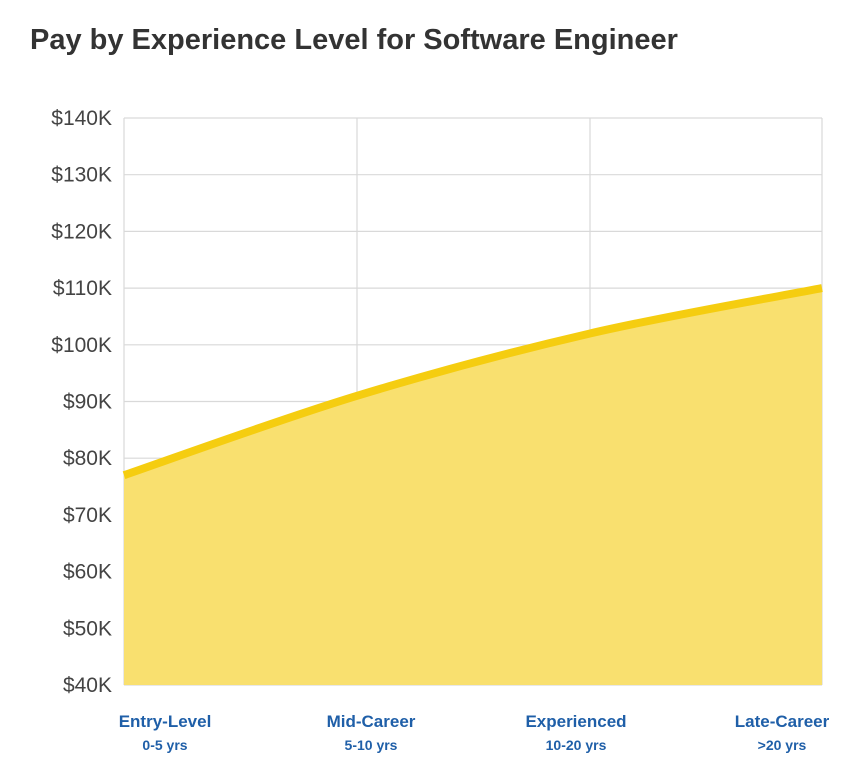  I want to click on y-tick-label: $50K, so click(87, 628).